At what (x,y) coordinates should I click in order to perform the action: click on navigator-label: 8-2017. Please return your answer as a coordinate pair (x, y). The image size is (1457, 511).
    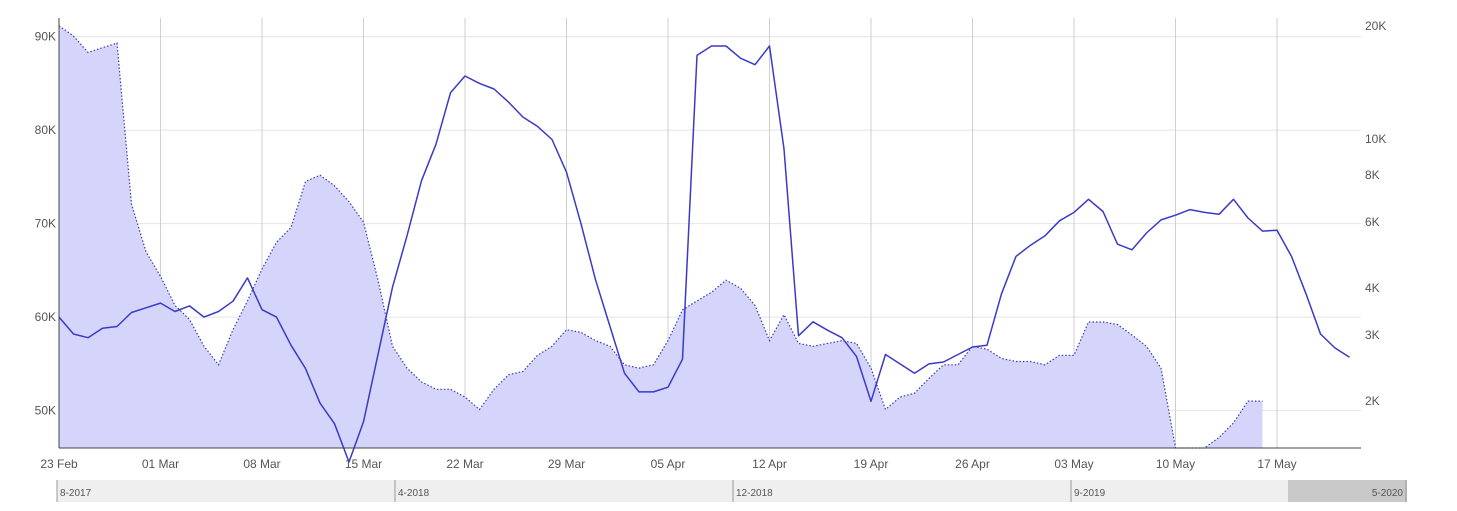
    Looking at the image, I should click on (76, 493).